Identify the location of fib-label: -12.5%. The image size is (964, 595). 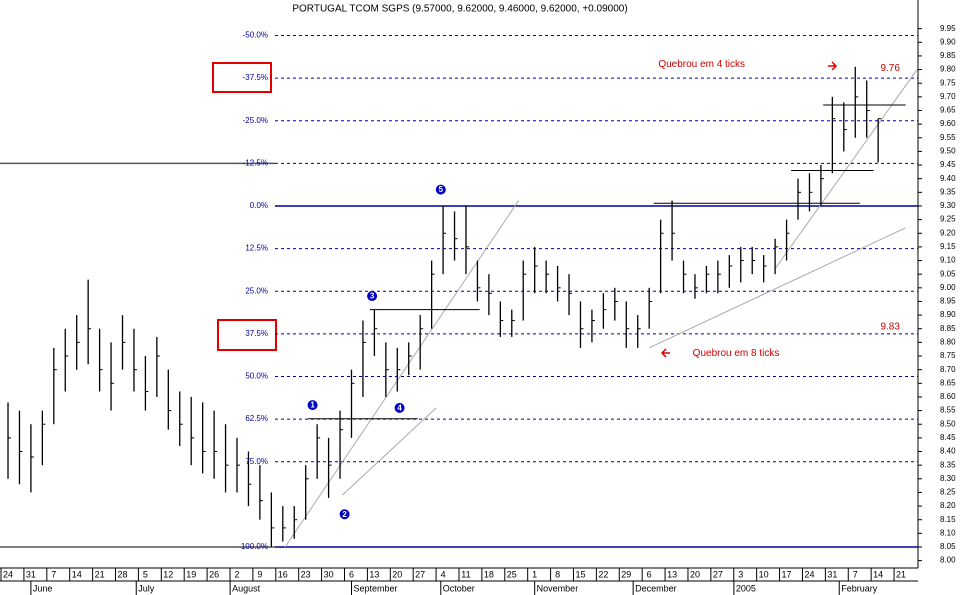
(255, 162).